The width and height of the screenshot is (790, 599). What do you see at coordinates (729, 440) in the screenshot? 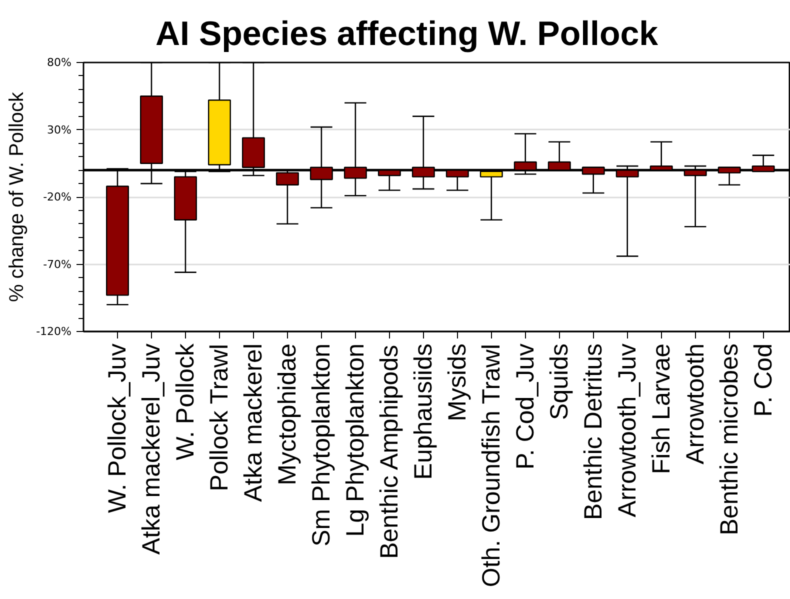
I see `x-tick-label: Benthic microbes` at bounding box center [729, 440].